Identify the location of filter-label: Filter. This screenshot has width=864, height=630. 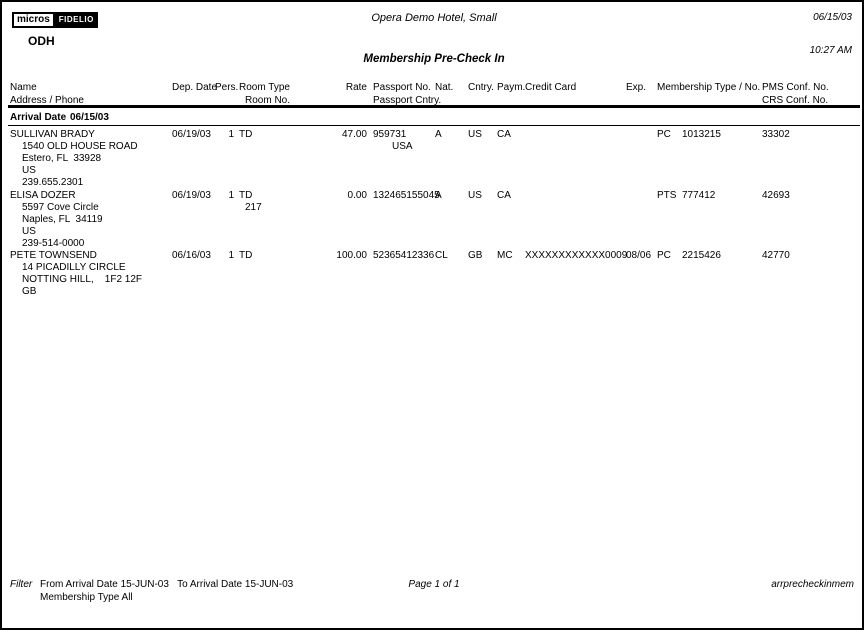
(21, 584).